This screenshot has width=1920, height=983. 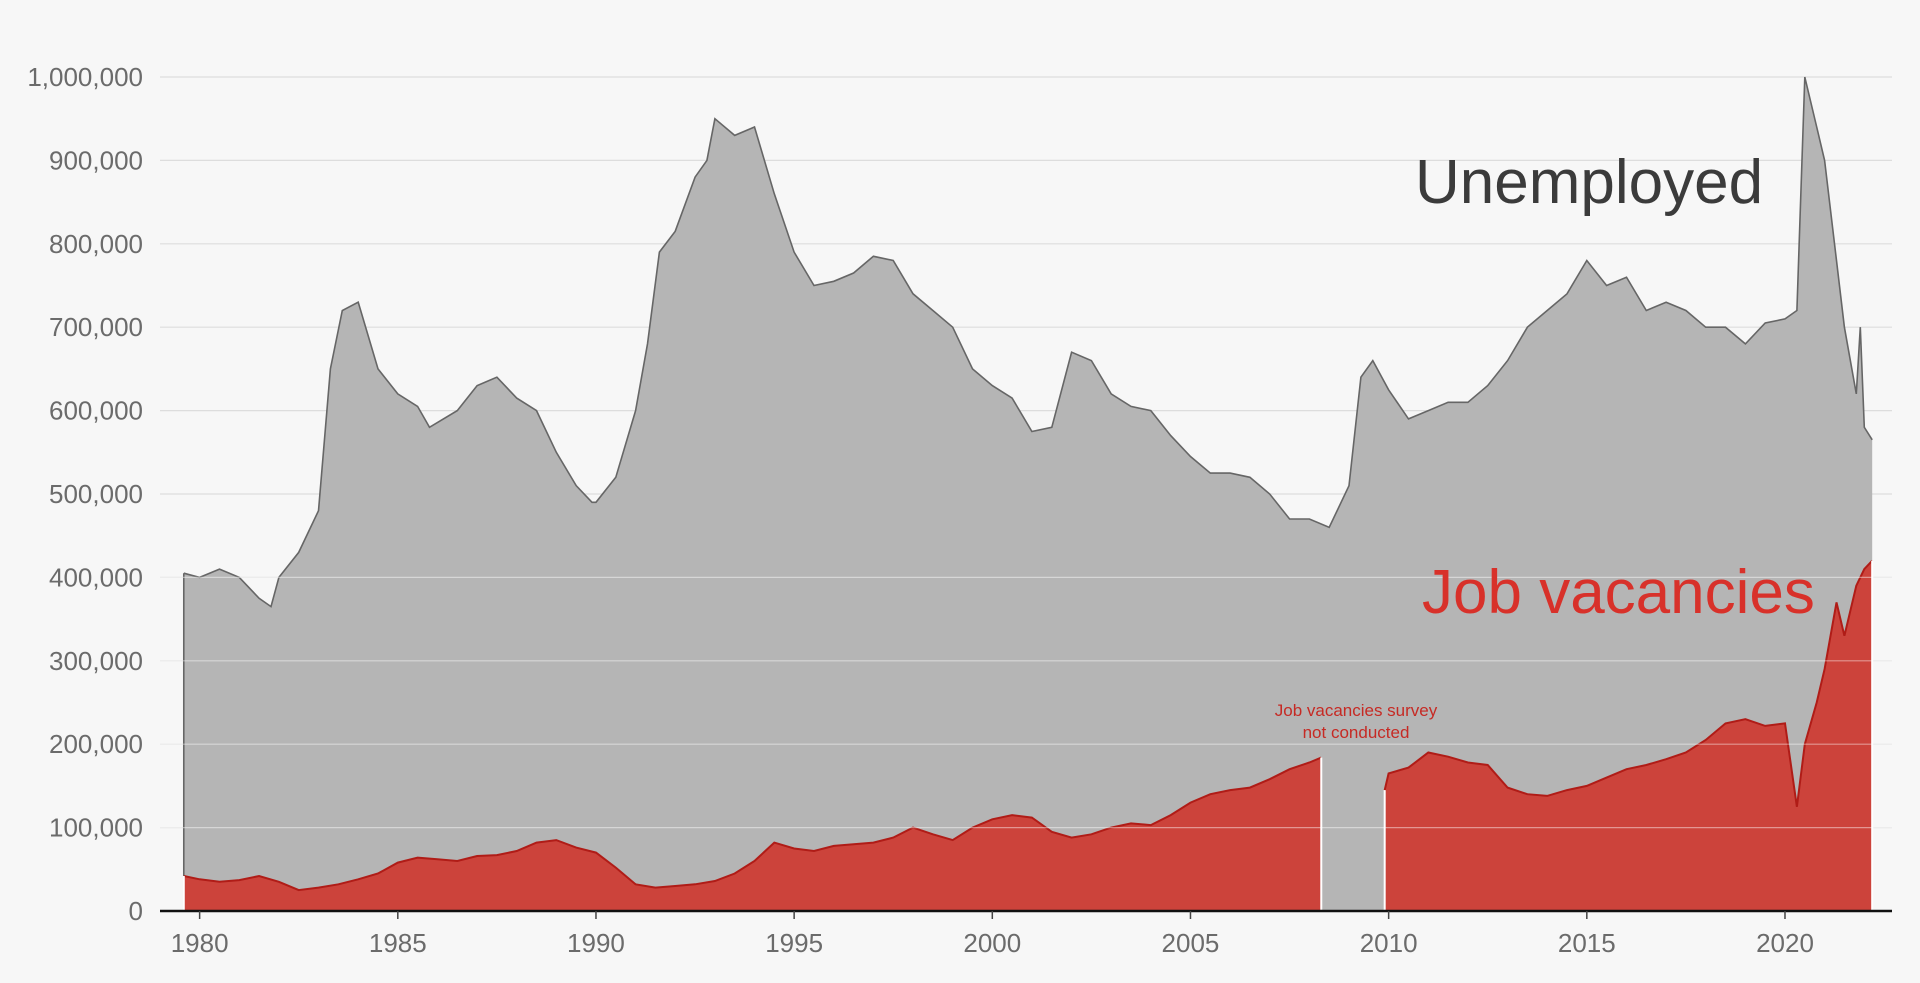 I want to click on x-tick-label: 1980, so click(x=200, y=943).